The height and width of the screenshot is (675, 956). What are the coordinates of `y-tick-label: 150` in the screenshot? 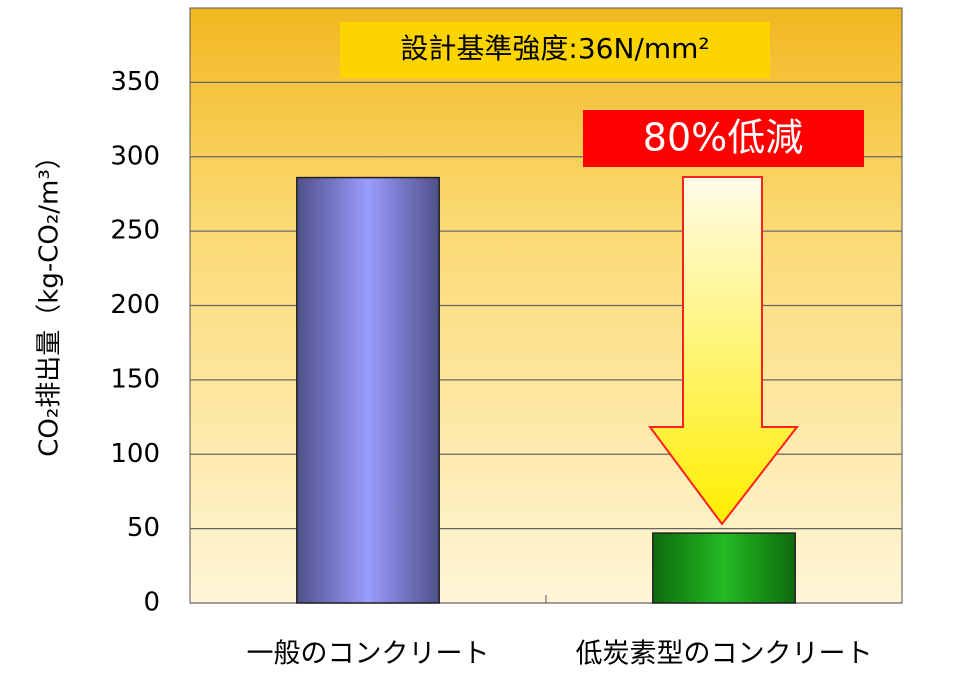 It's located at (135, 379).